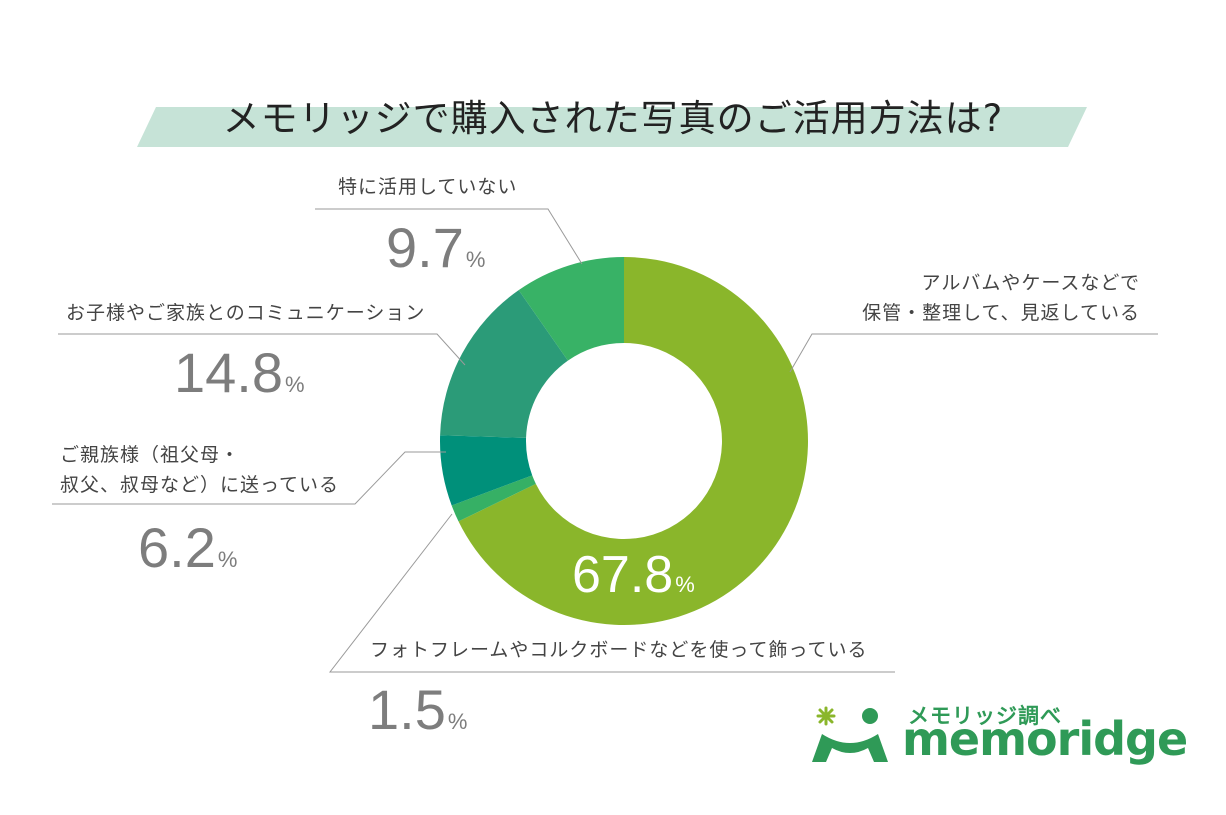 The width and height of the screenshot is (1226, 815). I want to click on label-none: 特に活用していない, so click(428, 187).